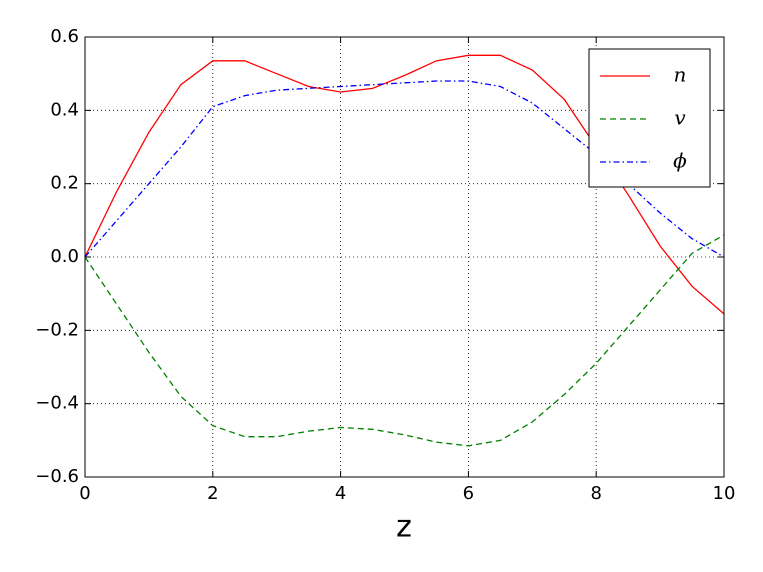 The image size is (763, 572). What do you see at coordinates (468, 493) in the screenshot?
I see `x-tick-label: 6` at bounding box center [468, 493].